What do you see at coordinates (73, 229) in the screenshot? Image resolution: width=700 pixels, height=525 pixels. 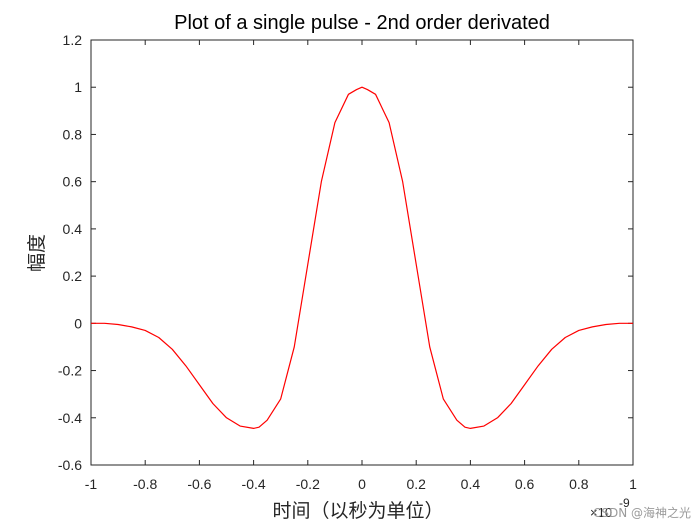 I see `y-tick-label: 0.4` at bounding box center [73, 229].